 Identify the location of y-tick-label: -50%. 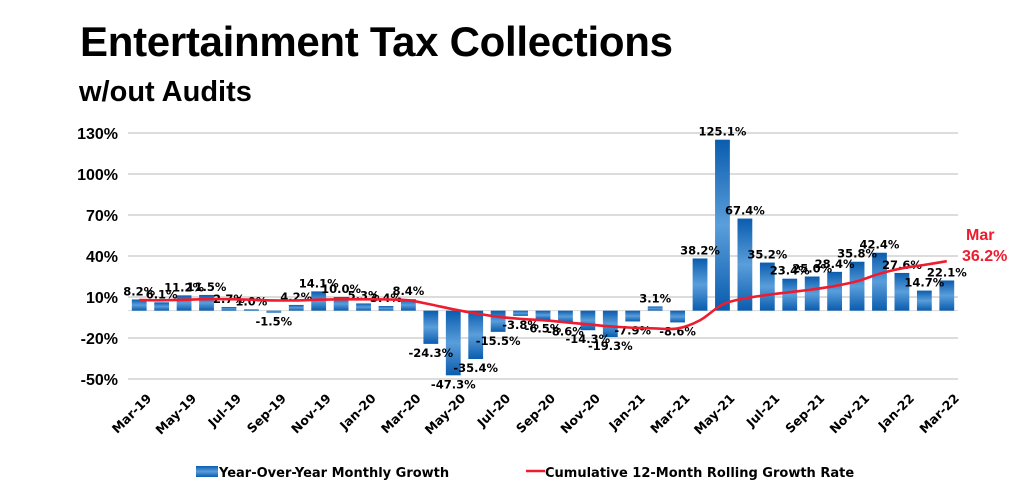
(99, 380).